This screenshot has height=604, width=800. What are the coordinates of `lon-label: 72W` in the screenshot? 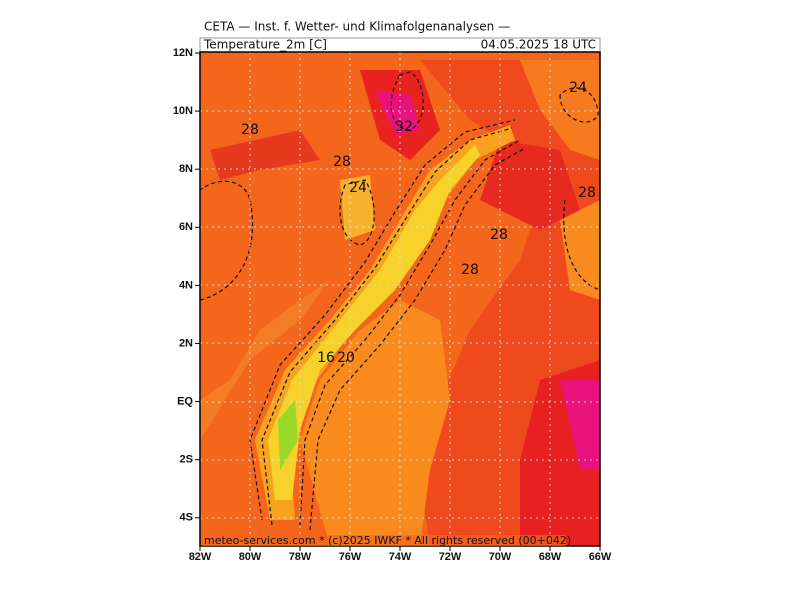 It's located at (450, 557).